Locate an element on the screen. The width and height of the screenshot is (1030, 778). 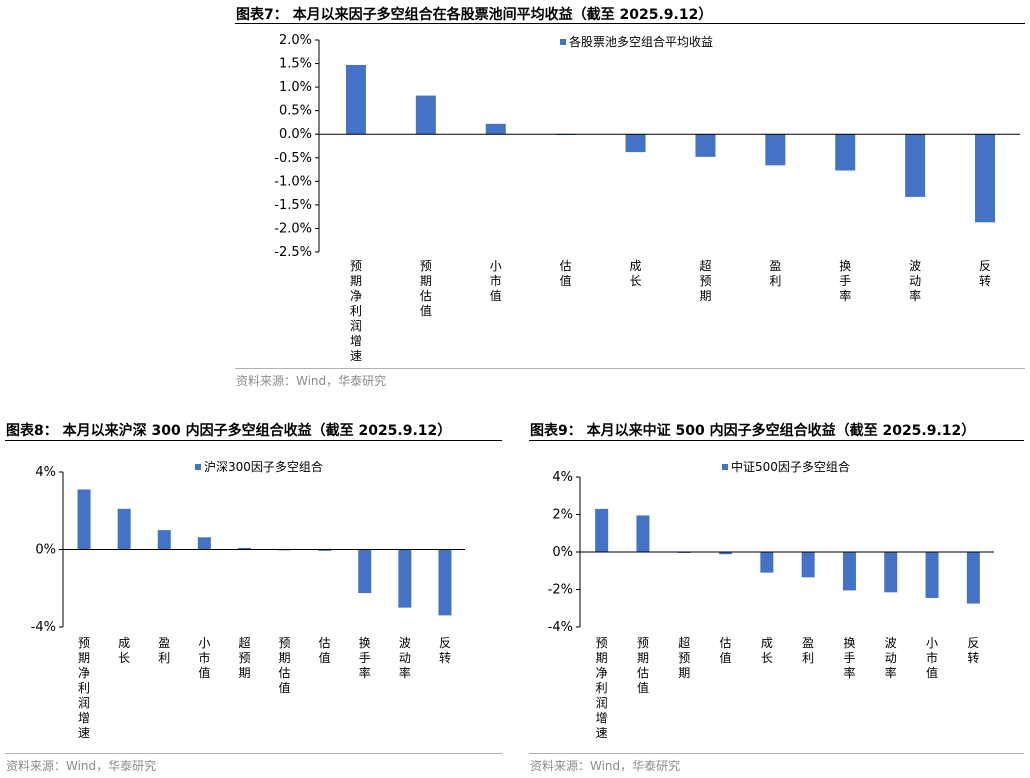
figure-7-title-rule is located at coordinates (630, 23).